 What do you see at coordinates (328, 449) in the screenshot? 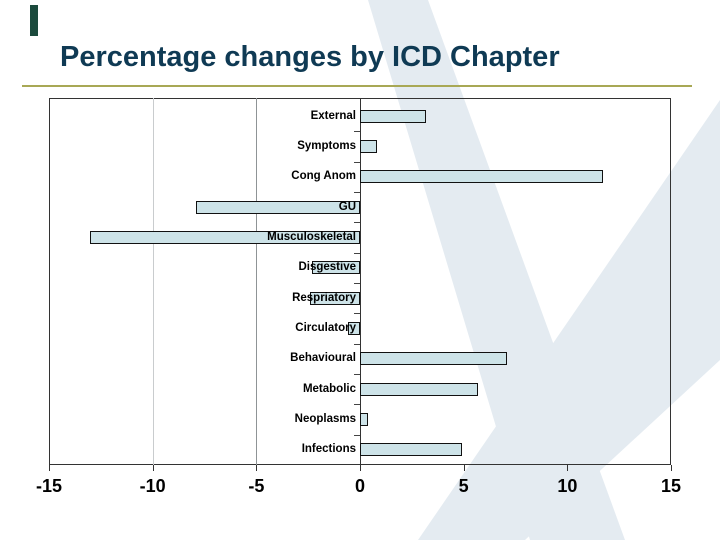
I see `category-label: Infections` at bounding box center [328, 449].